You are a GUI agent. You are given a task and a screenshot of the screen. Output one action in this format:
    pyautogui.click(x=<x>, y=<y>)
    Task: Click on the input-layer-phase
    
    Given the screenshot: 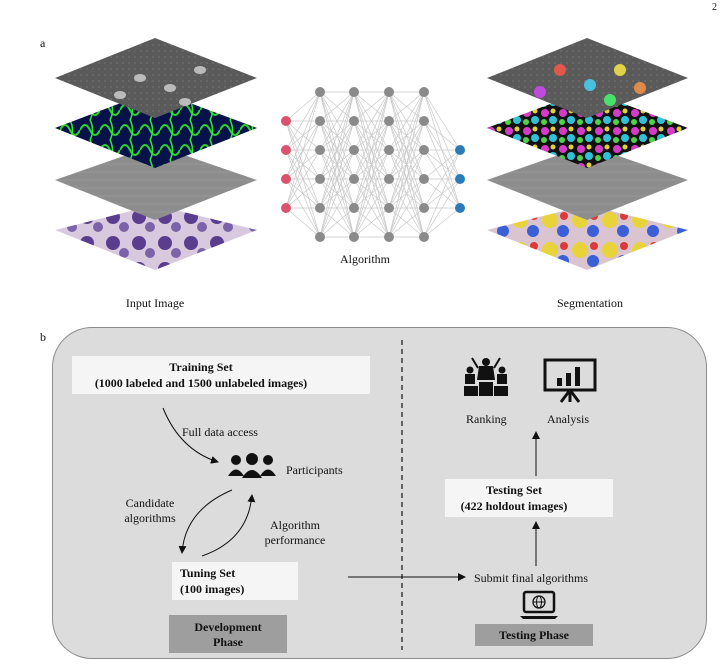 What is the action you would take?
    pyautogui.click(x=156, y=182)
    